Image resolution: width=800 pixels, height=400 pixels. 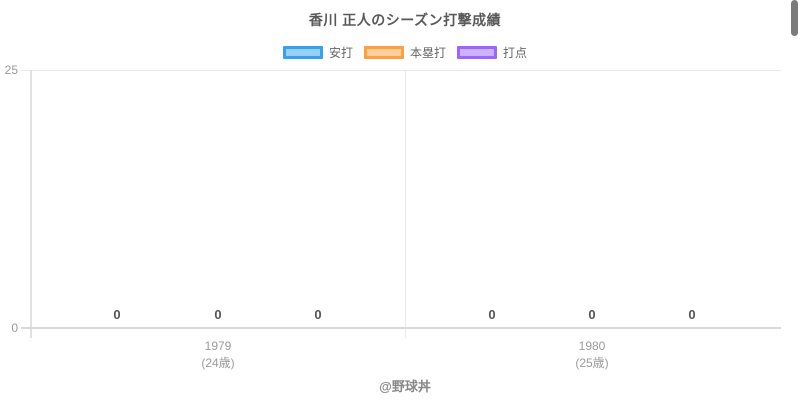 What do you see at coordinates (217, 355) in the screenshot?
I see `x-category-1979: 1979 (24歳)` at bounding box center [217, 355].